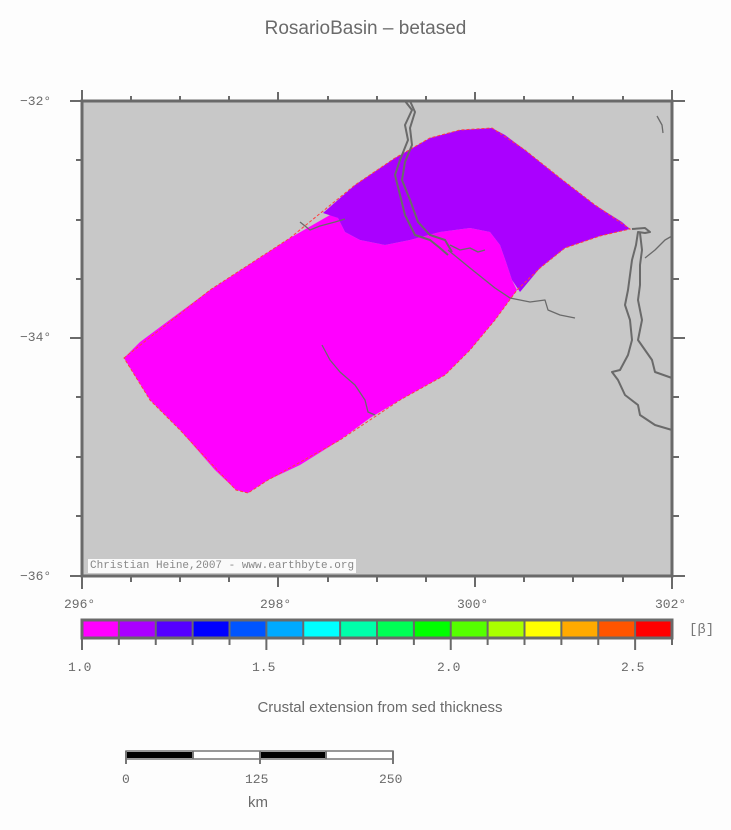 The width and height of the screenshot is (731, 830). What do you see at coordinates (80, 604) in the screenshot?
I see `x-tick-label: 296°` at bounding box center [80, 604].